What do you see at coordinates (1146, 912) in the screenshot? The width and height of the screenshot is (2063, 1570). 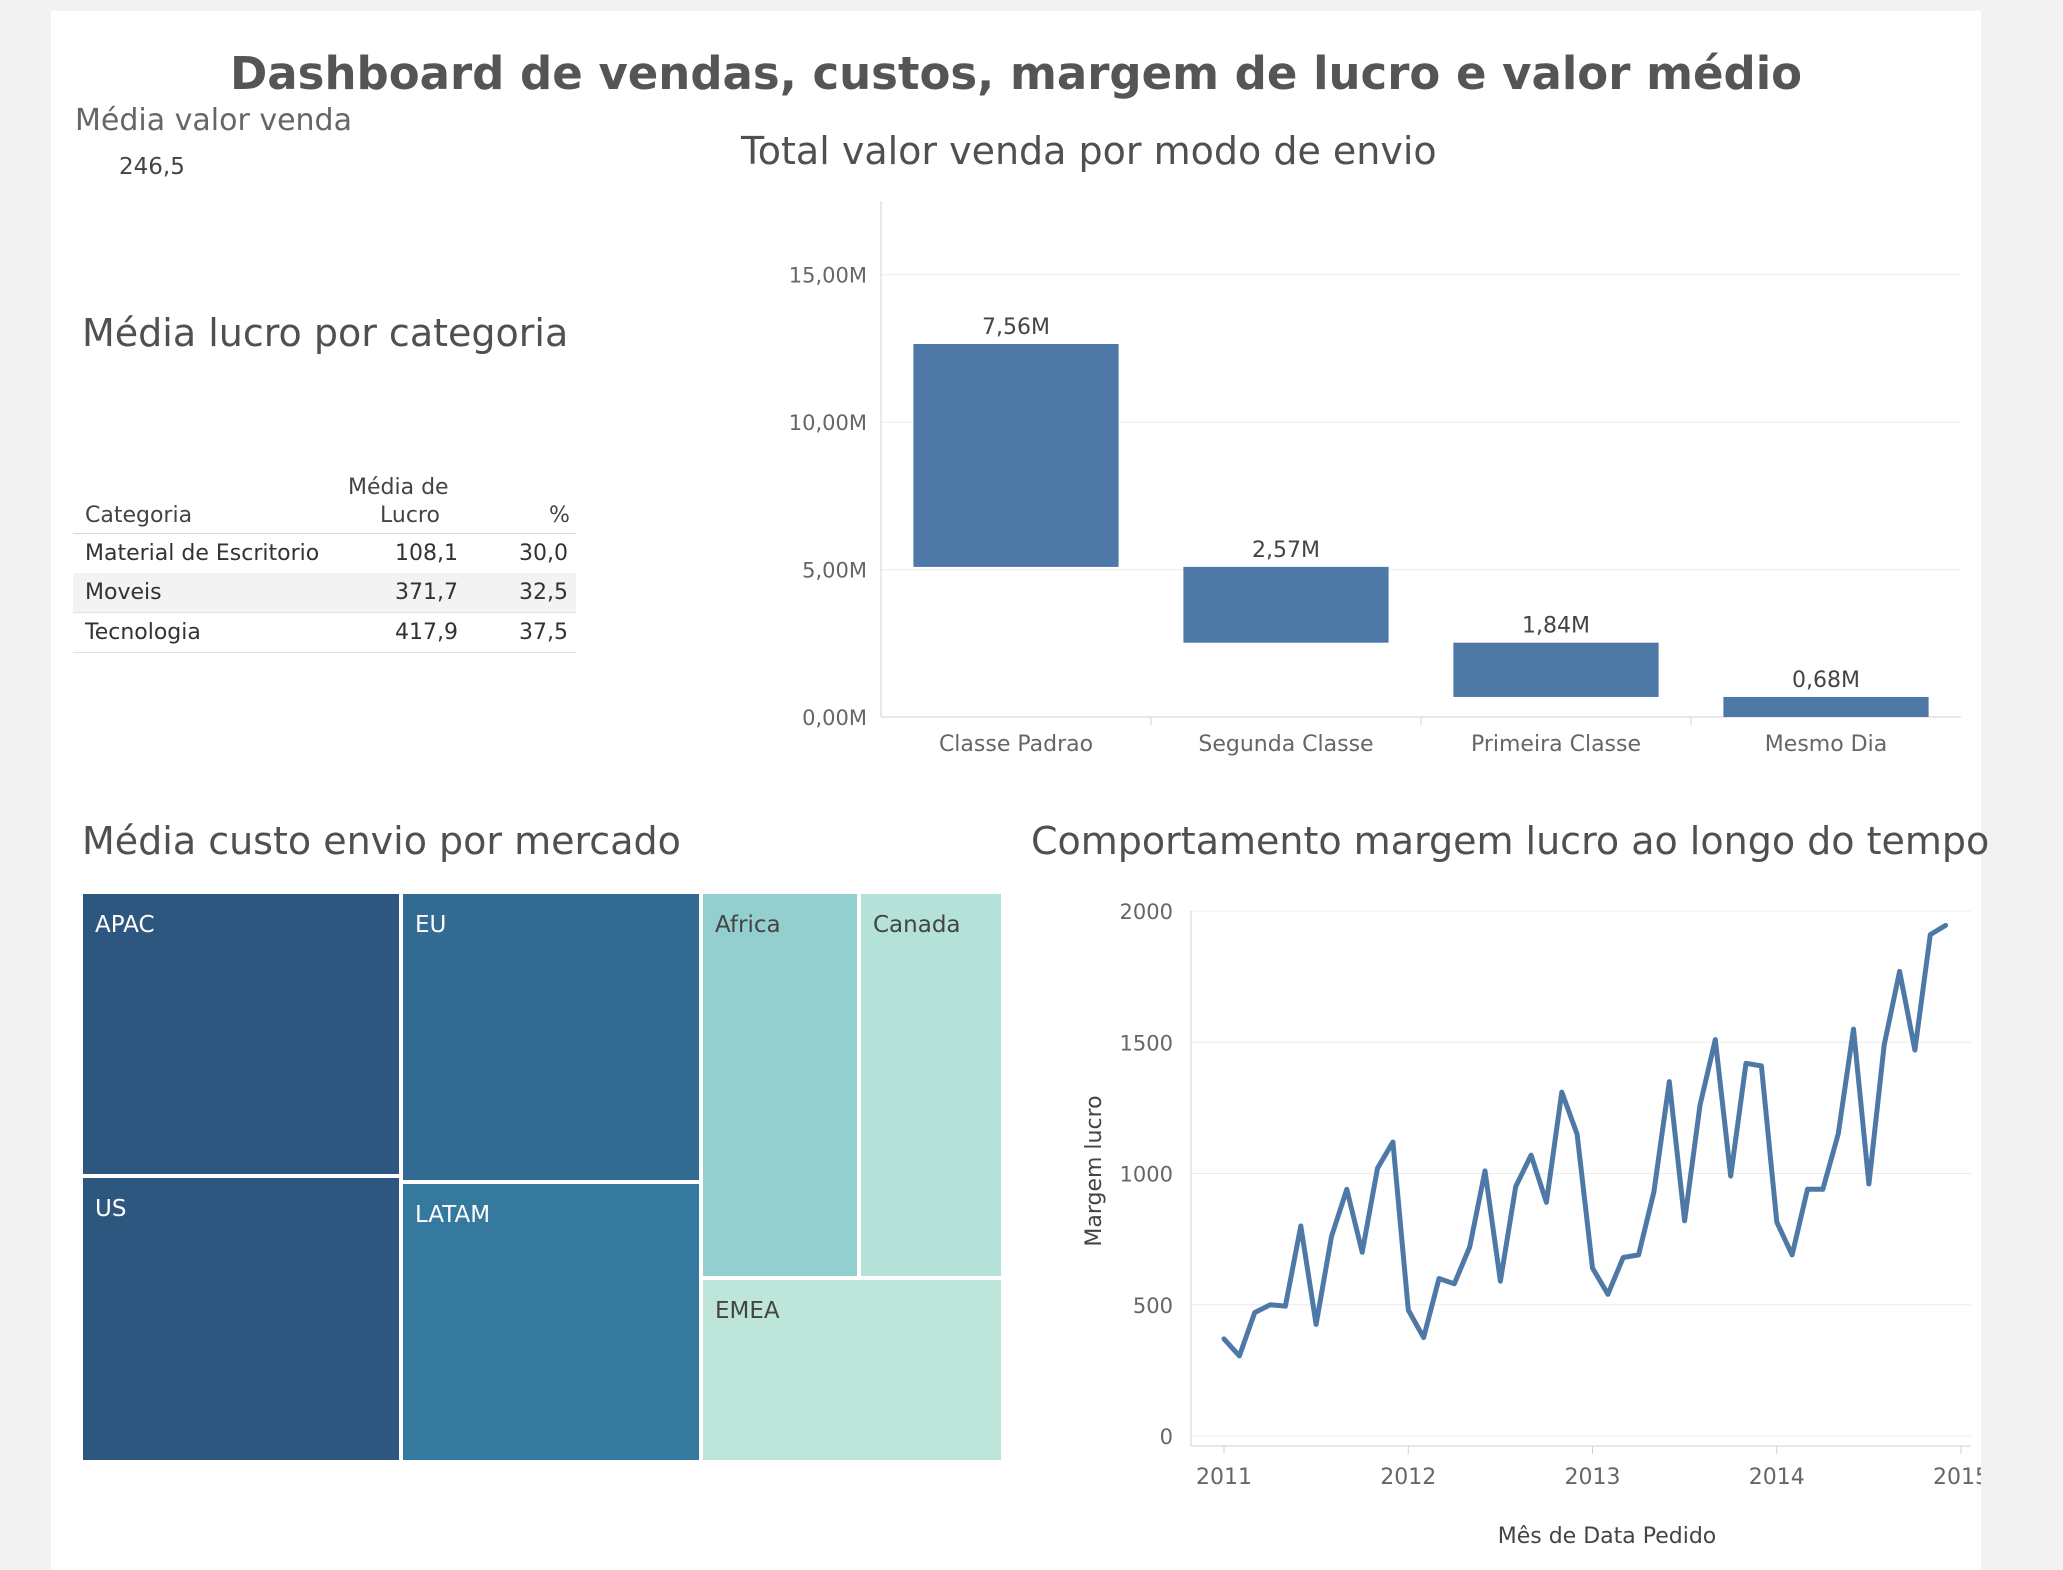 I see `y-tick-label: 2000` at bounding box center [1146, 912].